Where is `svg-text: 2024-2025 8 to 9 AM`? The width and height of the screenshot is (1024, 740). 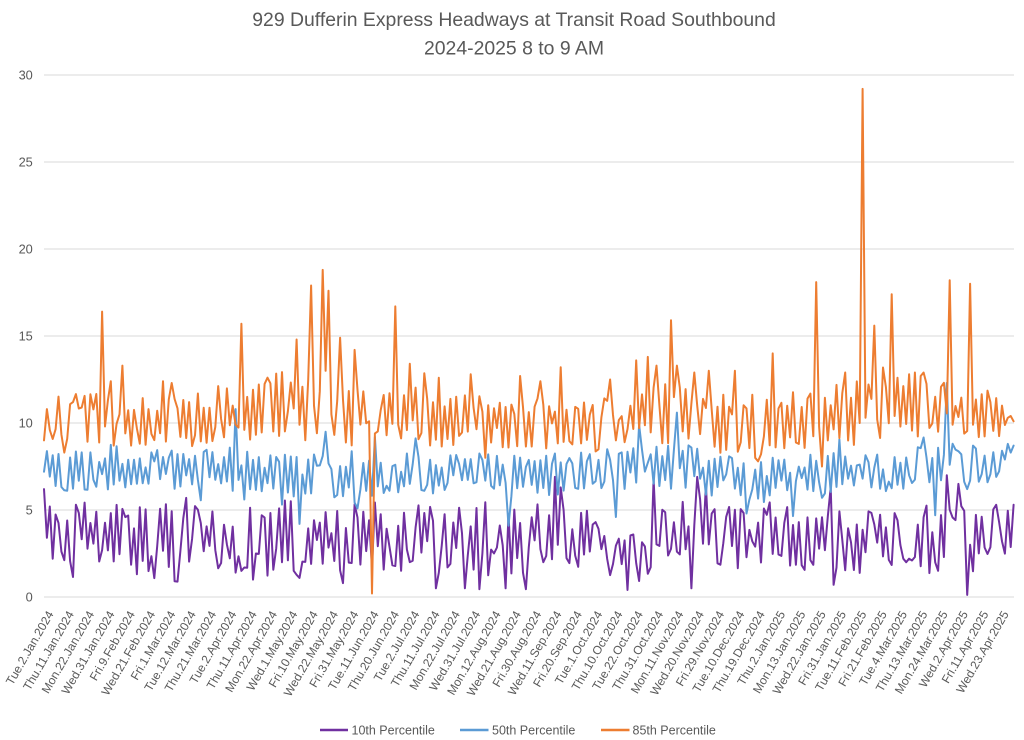 svg-text: 2024-2025 8 to 9 AM is located at coordinates (514, 49).